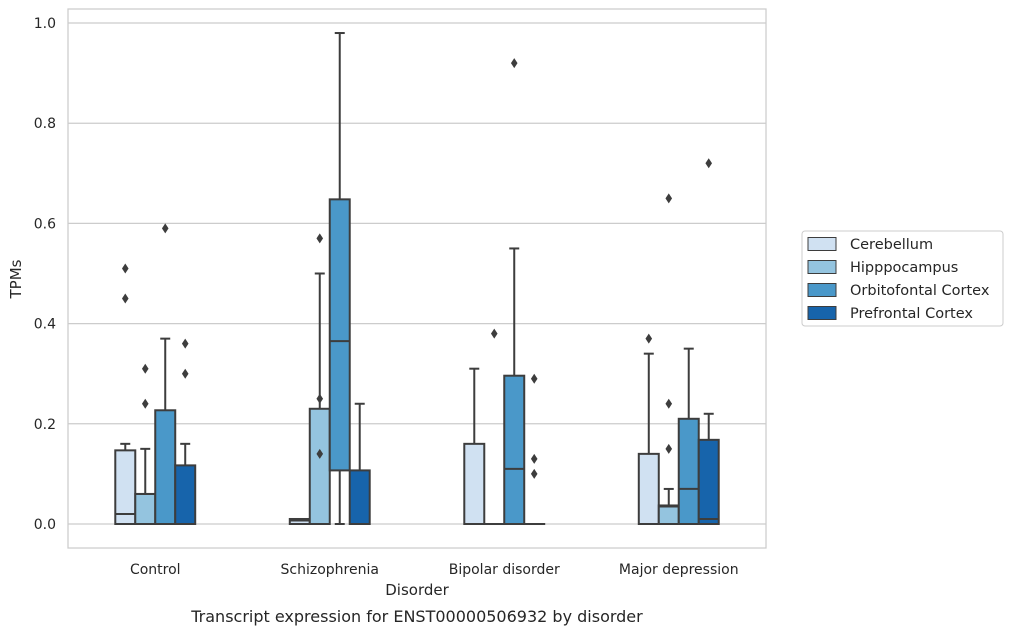 The width and height of the screenshot is (1014, 634). I want to click on x-axis-label: Disorder, so click(417, 590).